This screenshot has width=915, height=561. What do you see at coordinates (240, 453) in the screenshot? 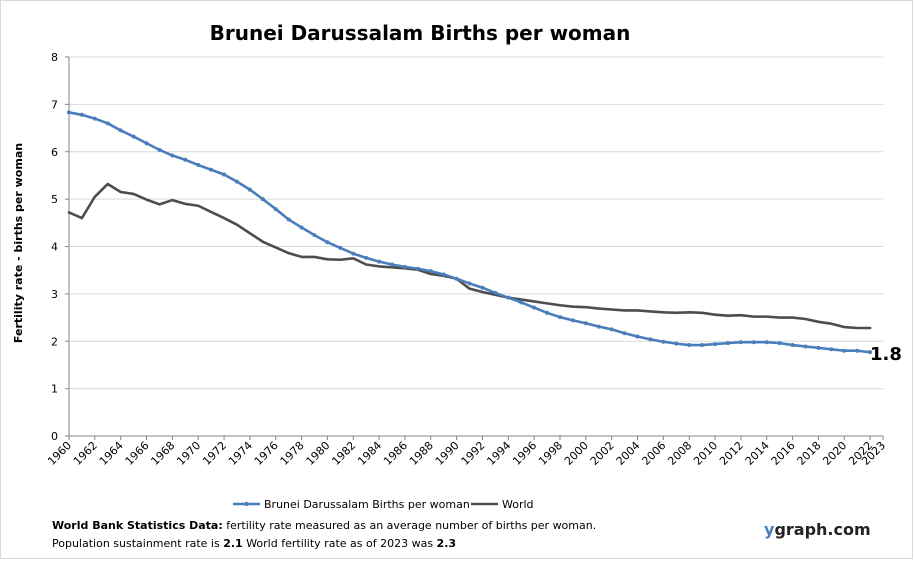
I see `x-tick-label: 1974` at bounding box center [240, 453].